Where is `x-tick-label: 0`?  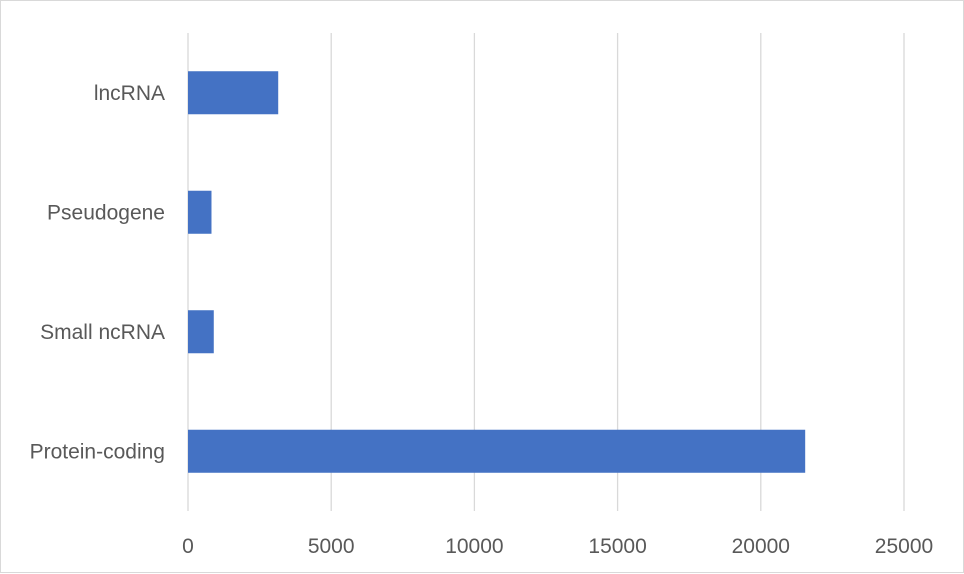 x-tick-label: 0 is located at coordinates (188, 546).